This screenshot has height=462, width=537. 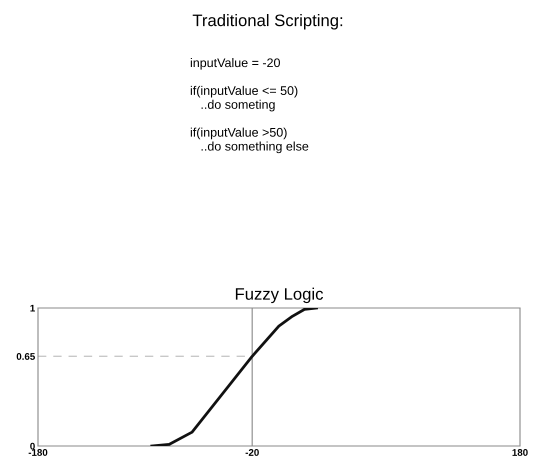 I want to click on y-tick-label: 0.65, so click(x=25, y=356).